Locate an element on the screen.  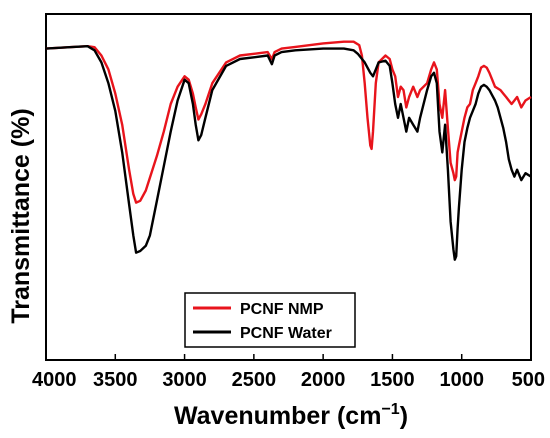
legend: PCNF NMP PCNF Water is located at coordinates (270, 320).